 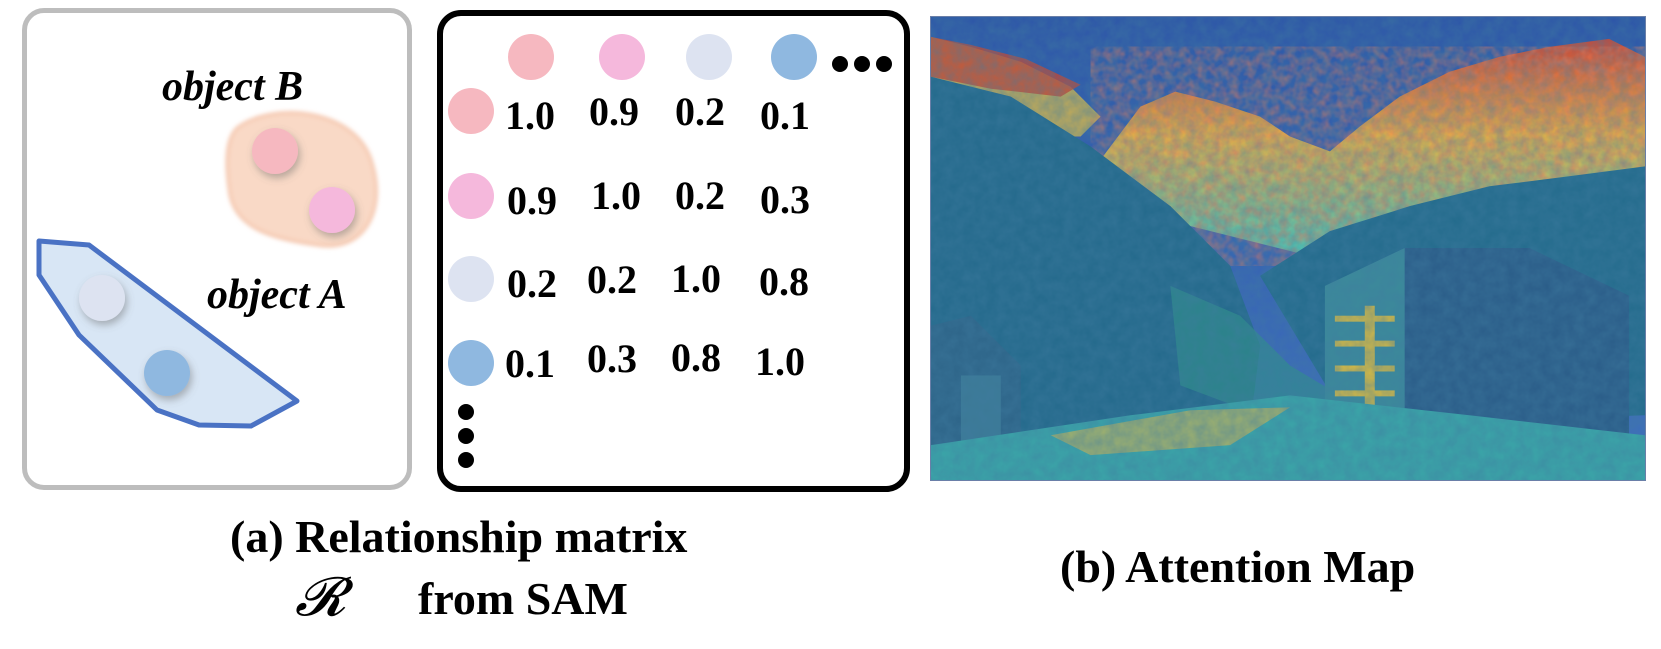 What do you see at coordinates (700, 111) in the screenshot?
I see `matrix-cell-r1-c3: 0.2` at bounding box center [700, 111].